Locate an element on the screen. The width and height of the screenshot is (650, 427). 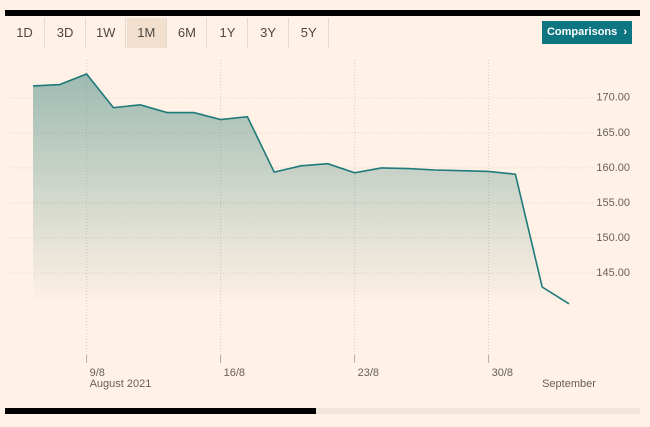
y-tick-label: 155.00 is located at coordinates (613, 203).